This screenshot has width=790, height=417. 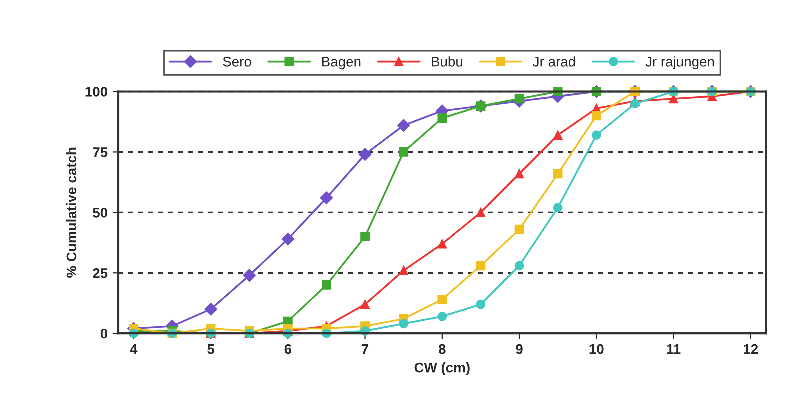 I want to click on x-tick-label: 5, so click(x=211, y=349).